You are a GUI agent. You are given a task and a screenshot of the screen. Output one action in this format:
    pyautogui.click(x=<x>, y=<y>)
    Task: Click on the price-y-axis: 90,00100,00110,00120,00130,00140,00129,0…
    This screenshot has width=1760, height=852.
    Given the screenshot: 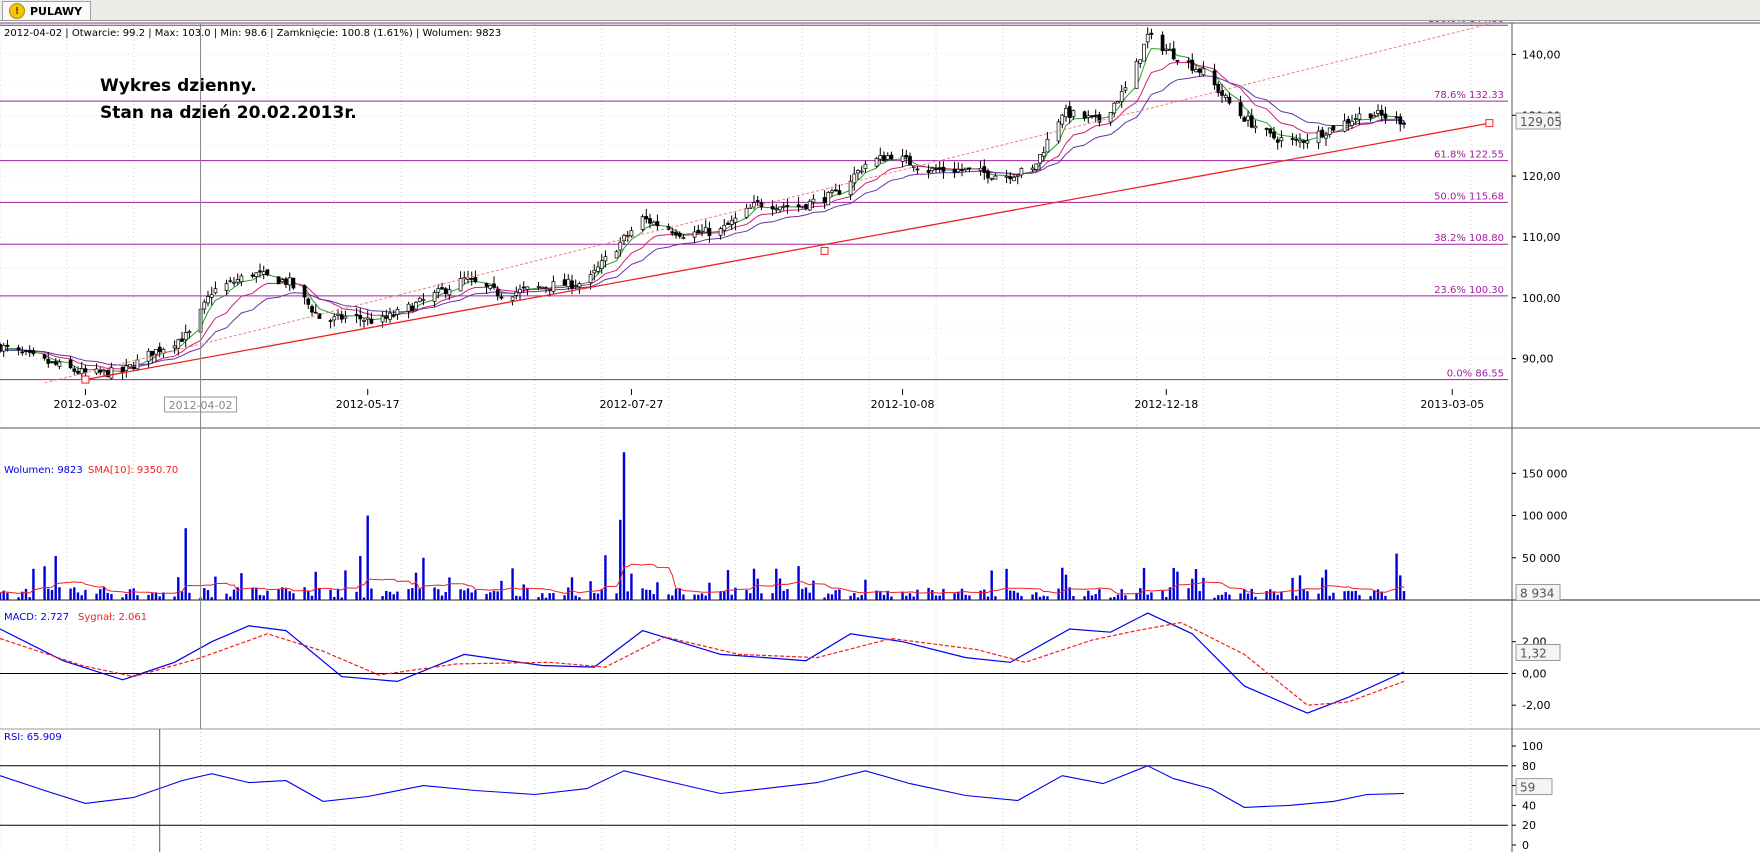 What is the action you would take?
    pyautogui.click(x=1537, y=207)
    